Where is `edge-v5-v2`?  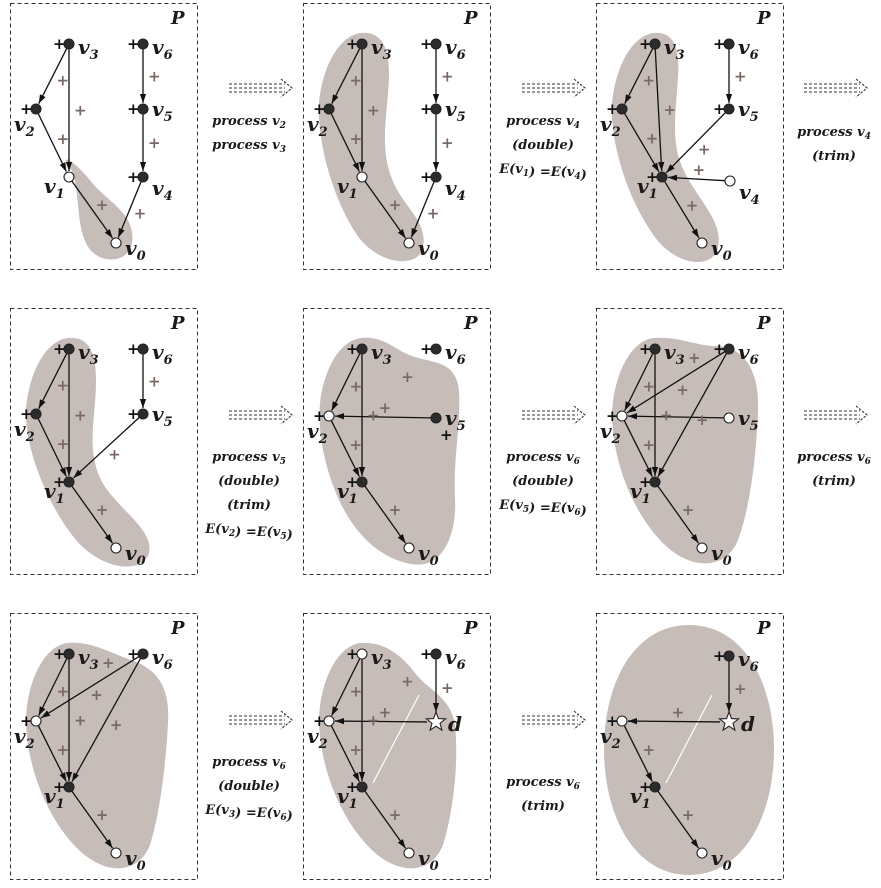 edge-v5-v2 is located at coordinates (676, 416).